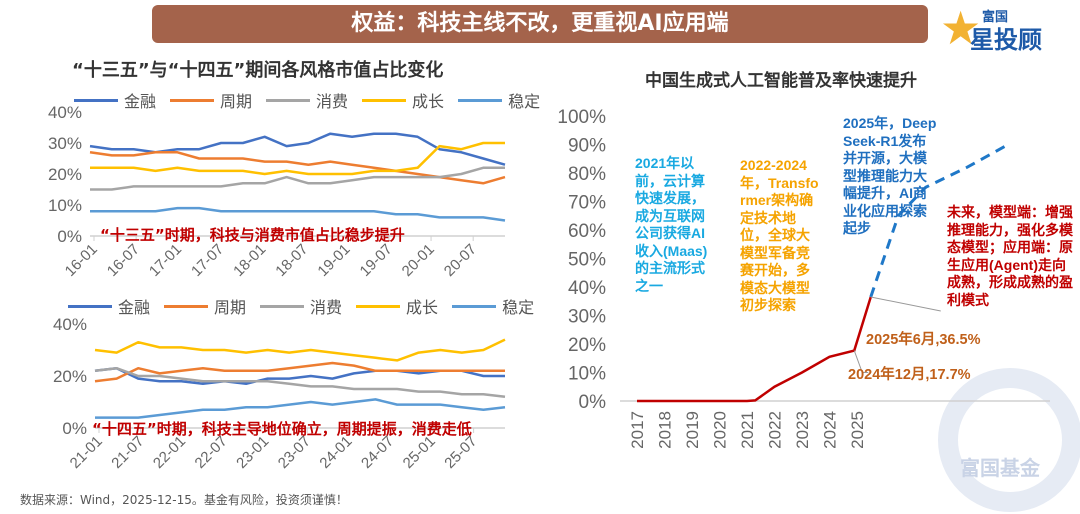 The height and width of the screenshot is (514, 1080). I want to click on right-chart-x-tick-label: 2025, so click(857, 430).